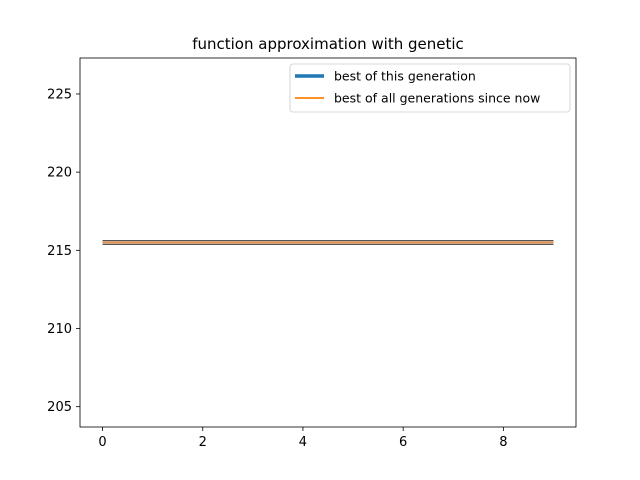 This screenshot has height=480, width=640. Describe the element at coordinates (437, 98) in the screenshot. I see `legend-entry-label: best of all generations since now` at that location.